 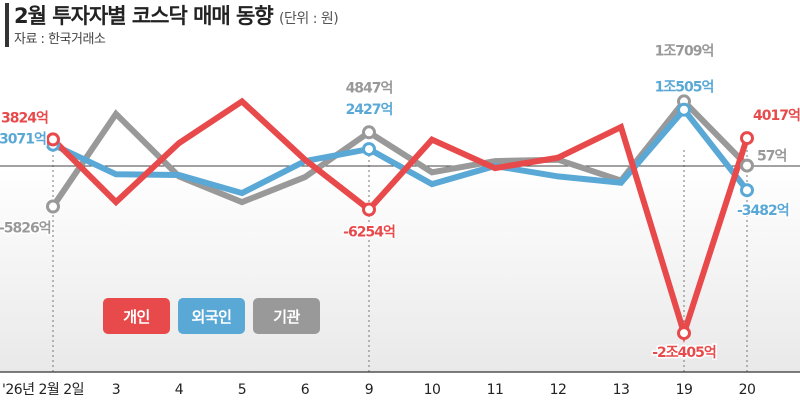 I want to click on data-label-0-10: -2조405억, so click(x=684, y=353).